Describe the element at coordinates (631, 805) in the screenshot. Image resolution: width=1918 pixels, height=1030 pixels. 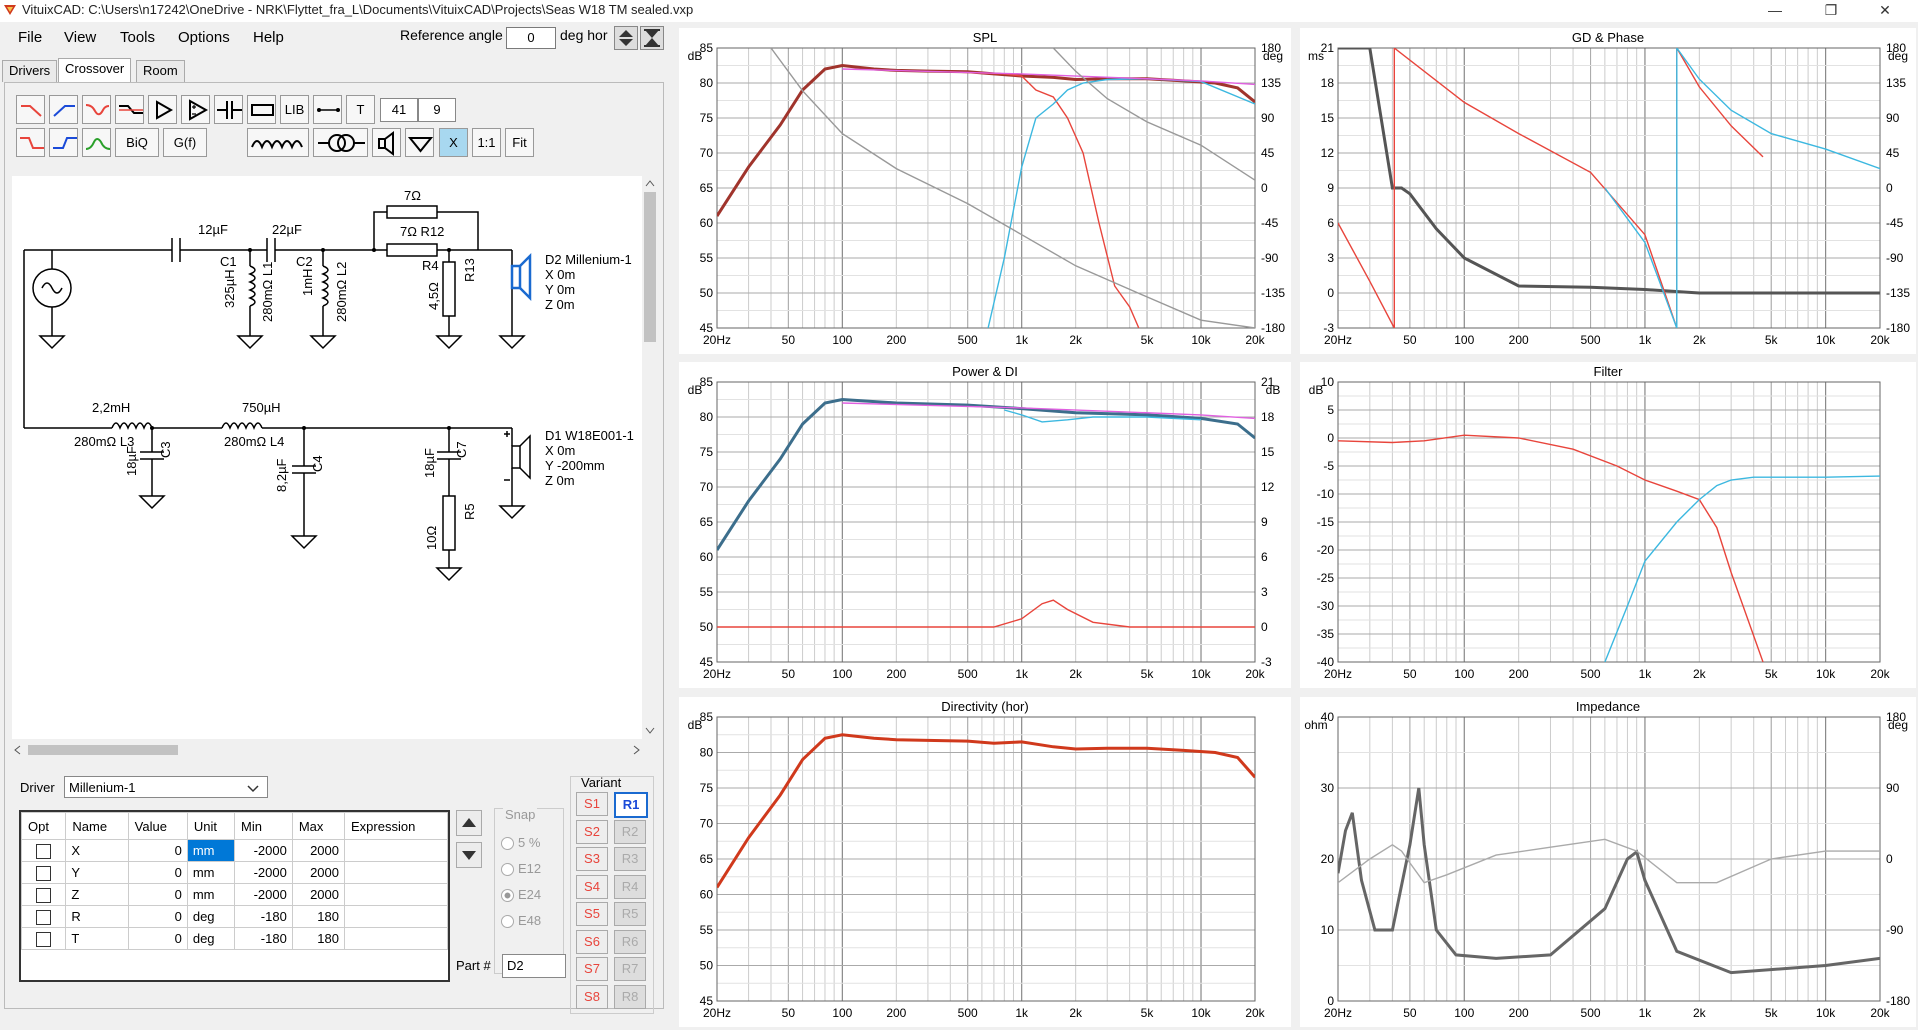
I see `variant-recall-1: R1` at that location.